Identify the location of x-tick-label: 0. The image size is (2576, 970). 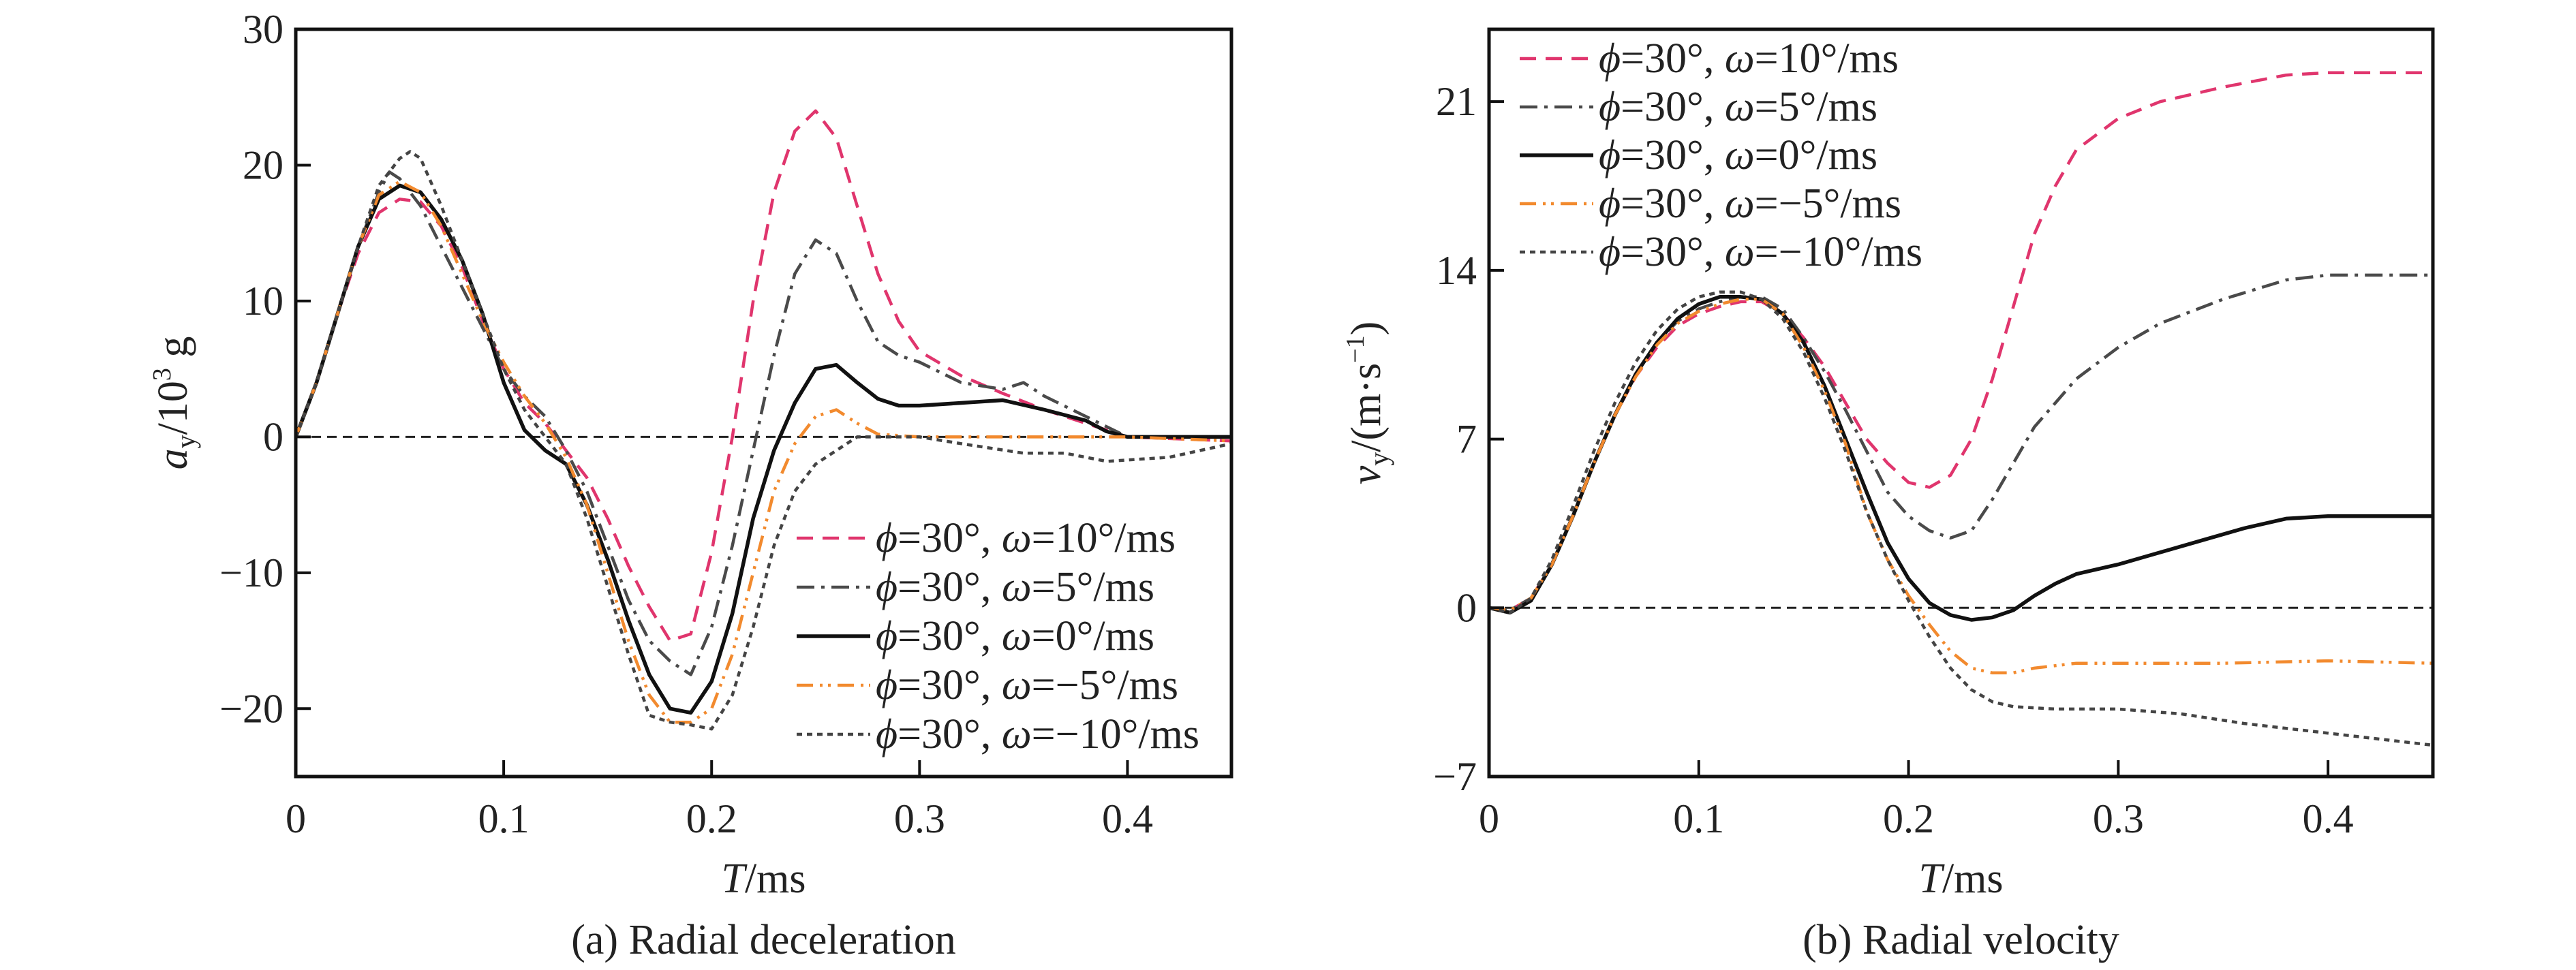
(1489, 818).